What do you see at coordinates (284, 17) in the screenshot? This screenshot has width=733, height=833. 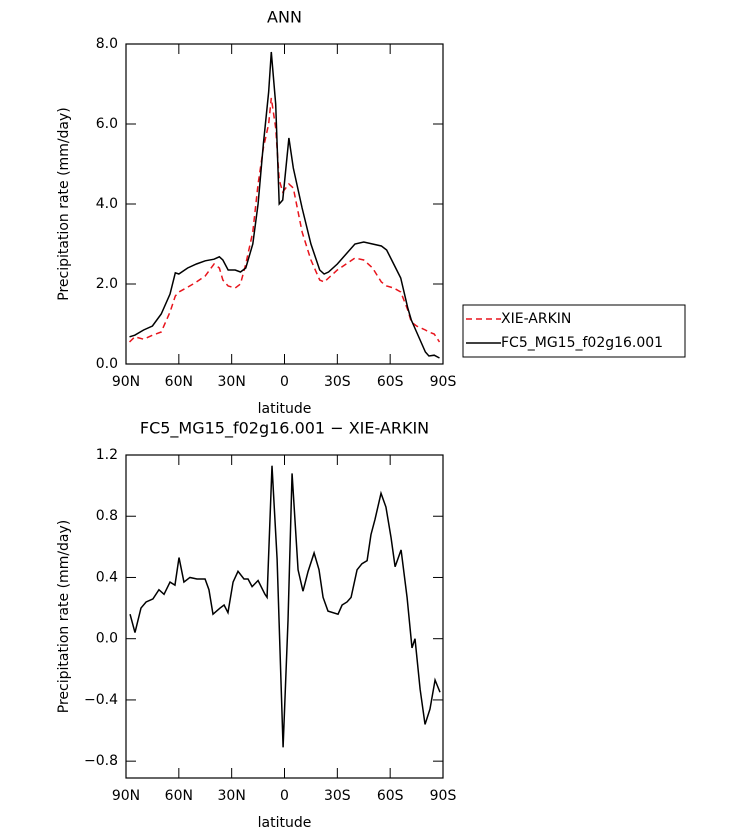 I see `chart-title: ANN` at bounding box center [284, 17].